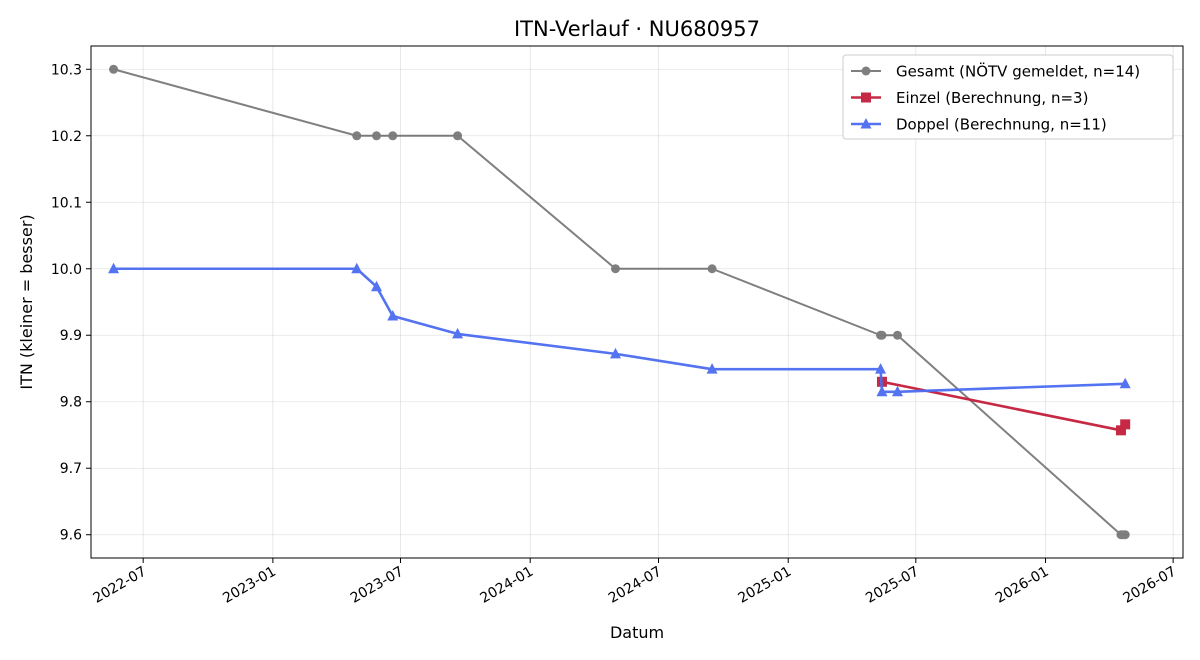 The height and width of the screenshot is (660, 1200). I want to click on legend-box, so click(1008, 97).